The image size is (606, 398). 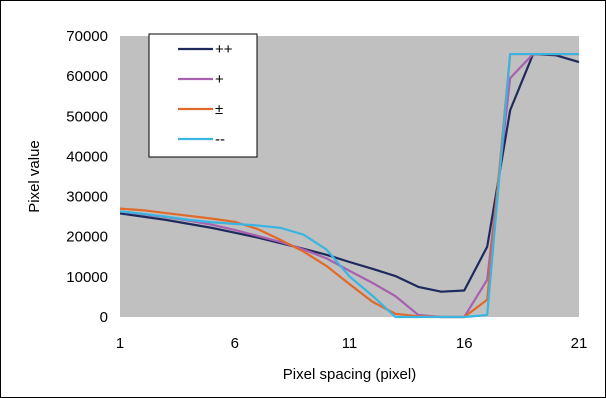 What do you see at coordinates (87, 116) in the screenshot?
I see `y-tick-label: 50000` at bounding box center [87, 116].